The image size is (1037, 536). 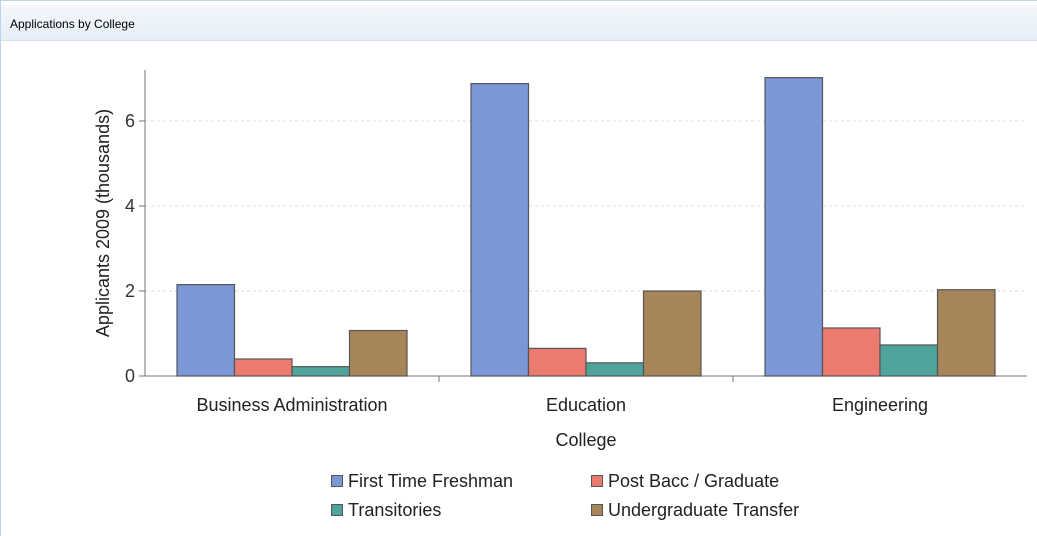 I want to click on y-axis-label: Applicants 2009 (thousands), so click(x=103, y=223).